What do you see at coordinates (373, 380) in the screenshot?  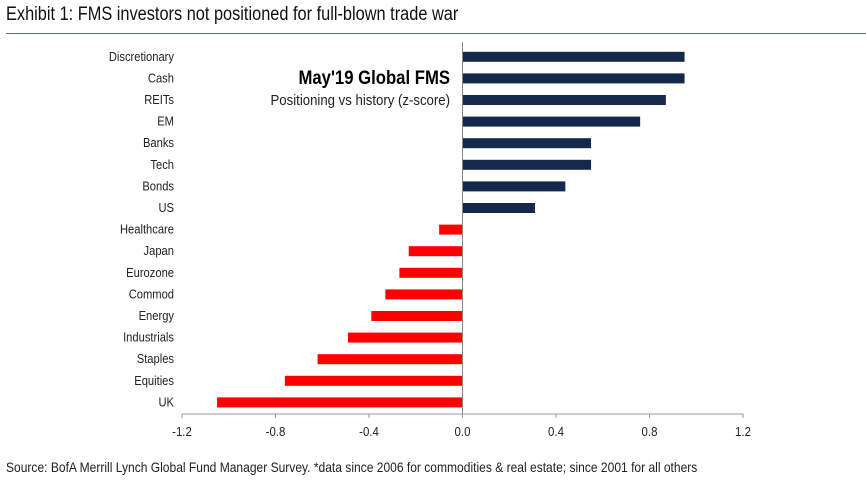 I see `bar-equities` at bounding box center [373, 380].